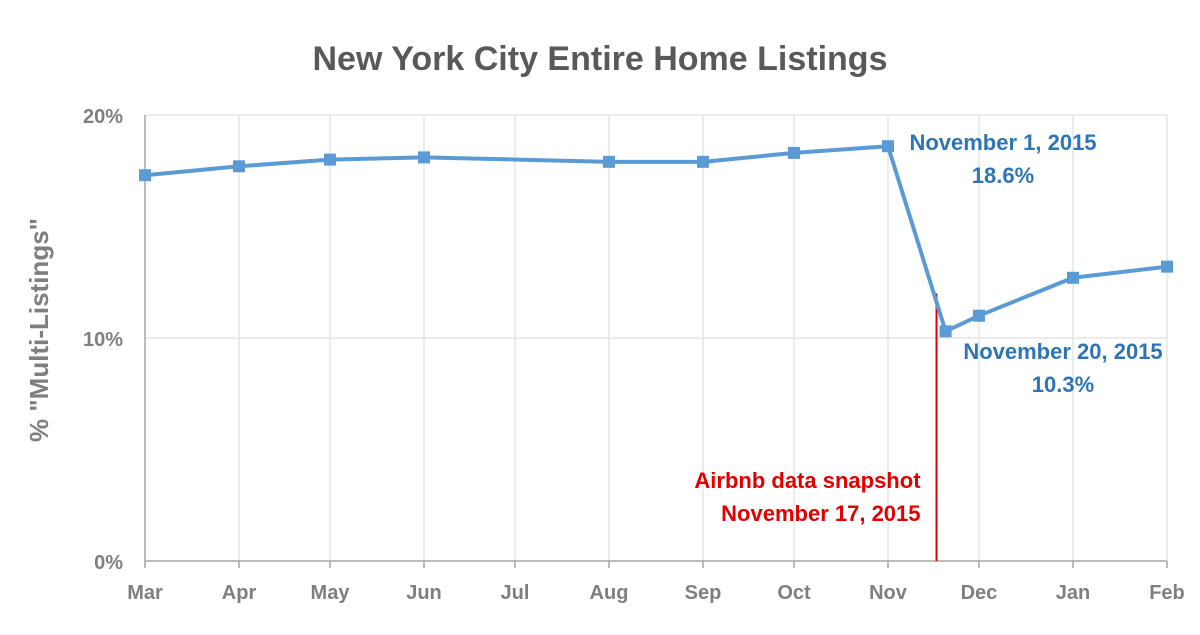  Describe the element at coordinates (103, 340) in the screenshot. I see `y-tick-label: 10%` at that location.